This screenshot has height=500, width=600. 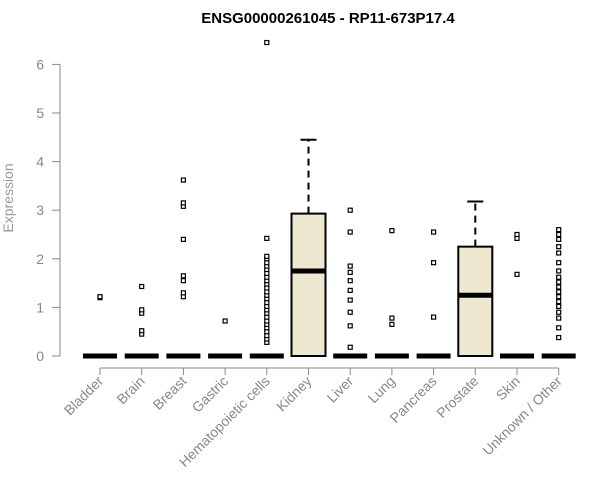 I want to click on x-tick-label: Brain, so click(x=130, y=390).